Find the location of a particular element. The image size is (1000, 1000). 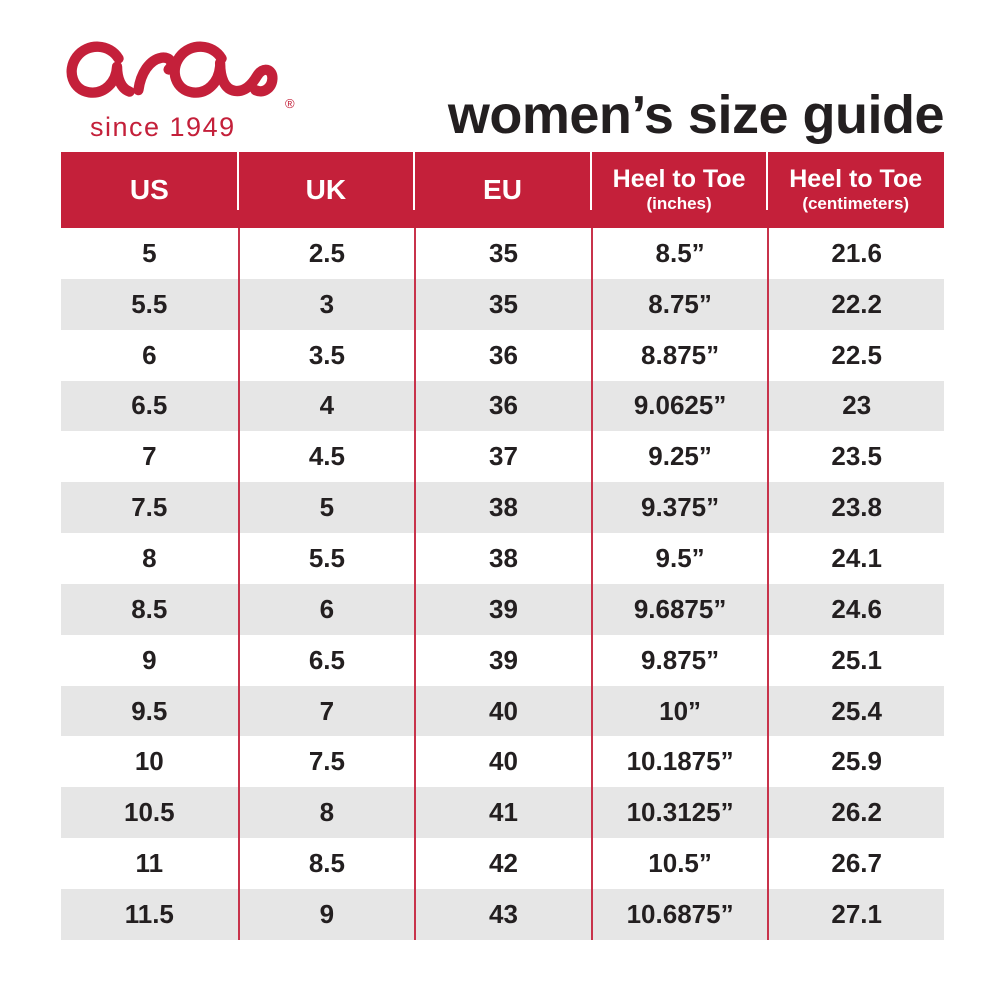

table-row: 10 7.5 40 10.1875” 25.9 is located at coordinates (502, 762).